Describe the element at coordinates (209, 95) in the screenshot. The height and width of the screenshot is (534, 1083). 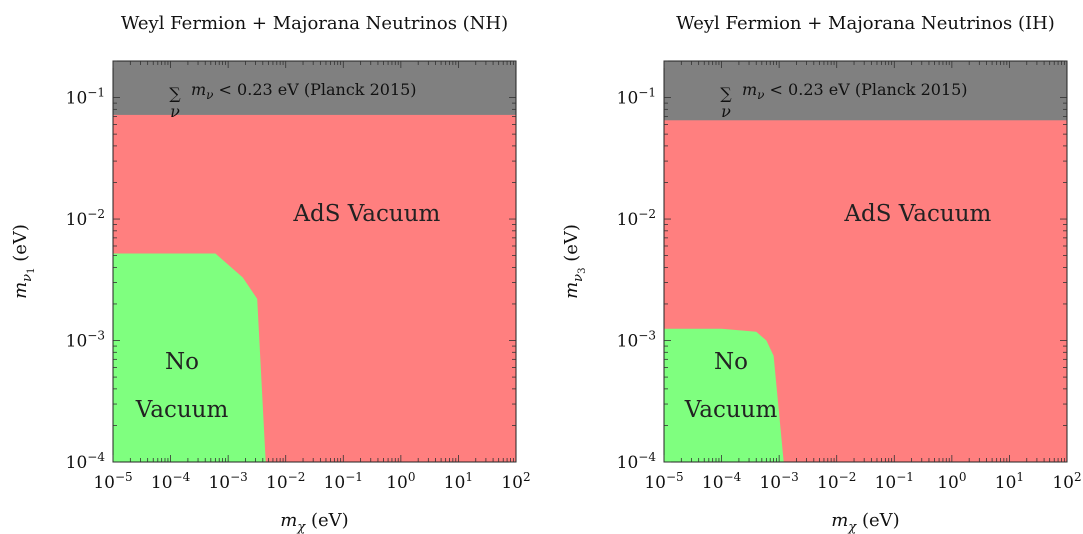
I see `ann-sub: ν` at that location.